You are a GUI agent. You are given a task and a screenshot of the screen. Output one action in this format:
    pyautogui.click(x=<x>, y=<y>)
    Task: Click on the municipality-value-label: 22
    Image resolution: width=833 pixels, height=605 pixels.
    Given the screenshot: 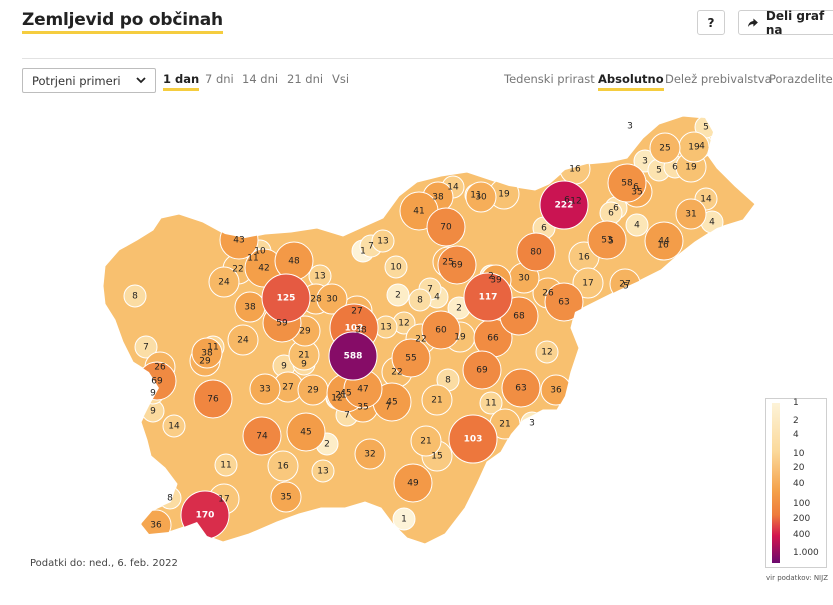 What is the action you would take?
    pyautogui.click(x=396, y=373)
    